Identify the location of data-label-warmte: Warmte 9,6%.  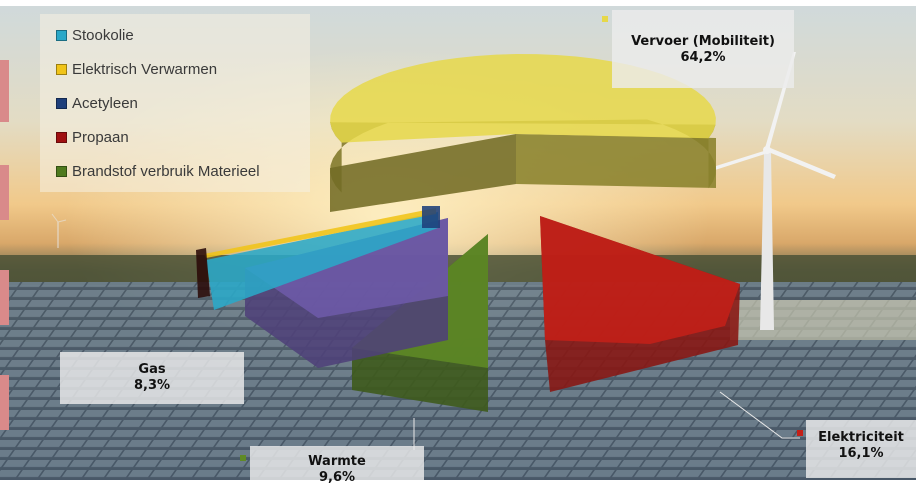
(337, 465).